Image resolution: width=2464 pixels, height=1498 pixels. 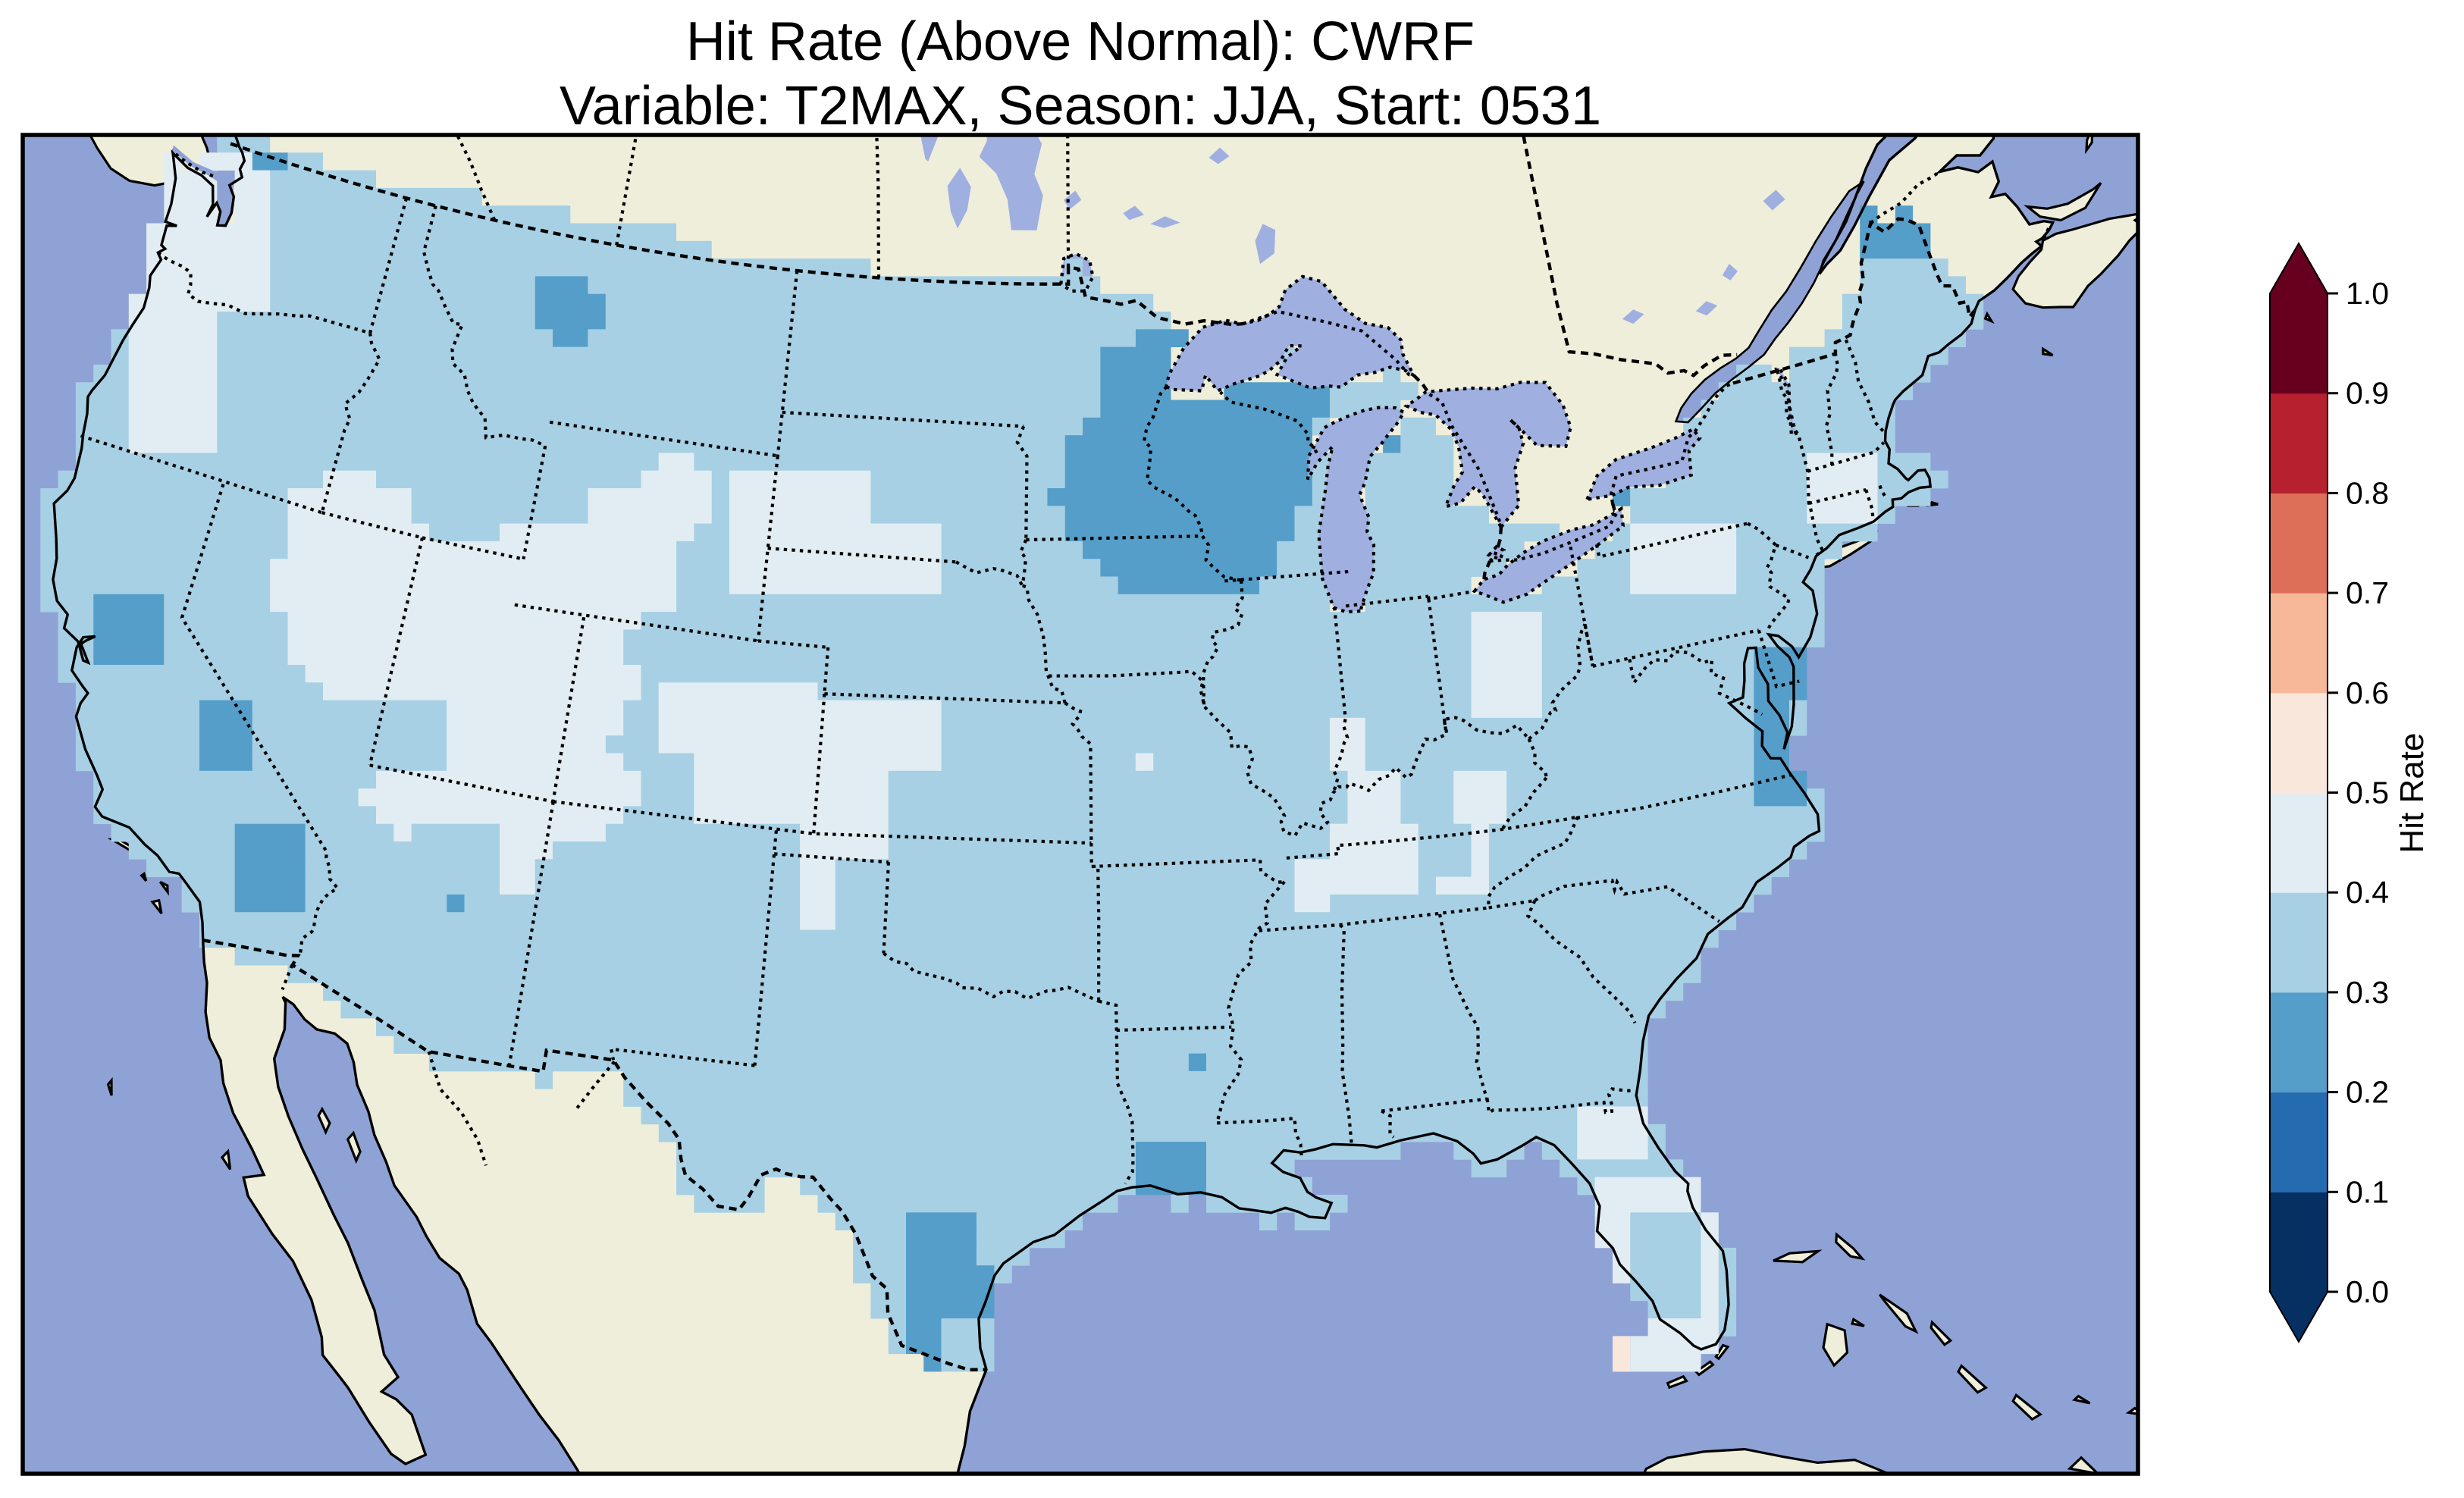 What do you see at coordinates (2367, 393) in the screenshot?
I see `svg-text: 0.9` at bounding box center [2367, 393].